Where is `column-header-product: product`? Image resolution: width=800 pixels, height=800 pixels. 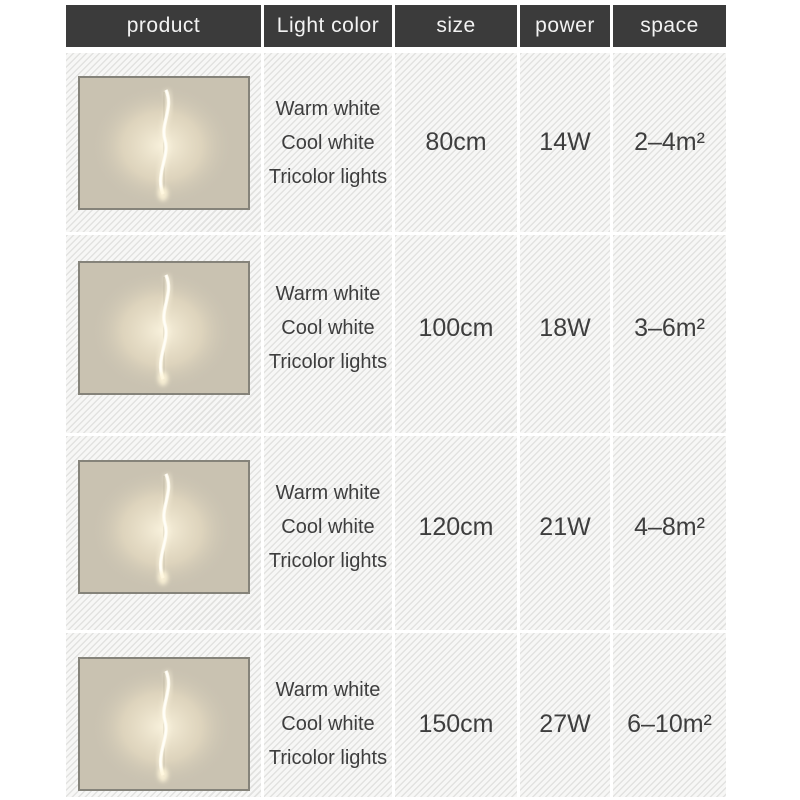 column-header-product: product is located at coordinates (163, 26).